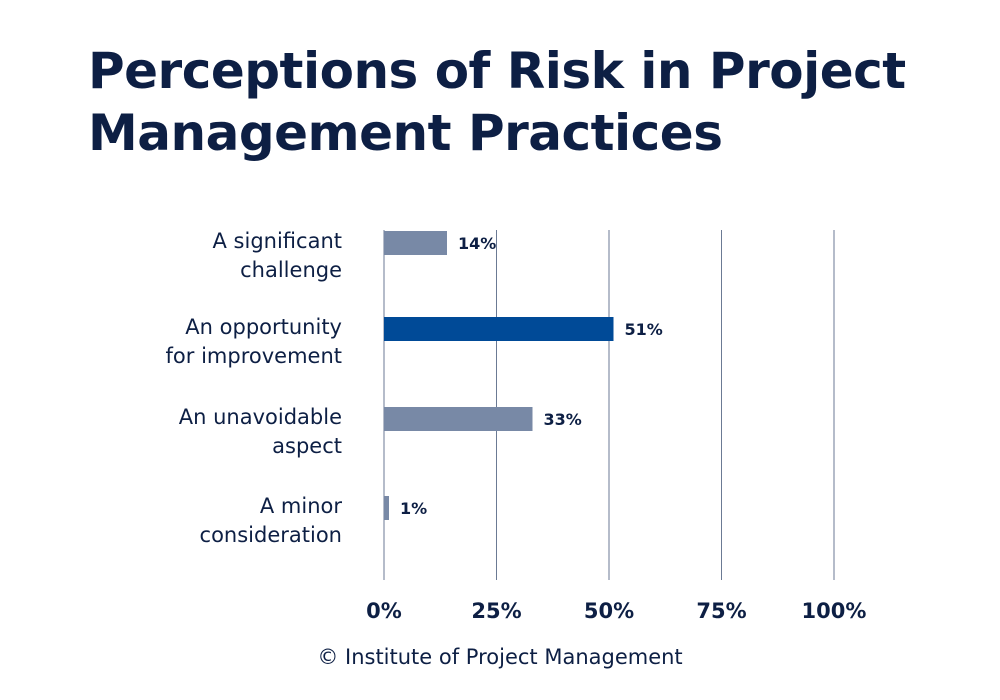  What do you see at coordinates (834, 611) in the screenshot?
I see `x-tick-label-100: 100%` at bounding box center [834, 611].